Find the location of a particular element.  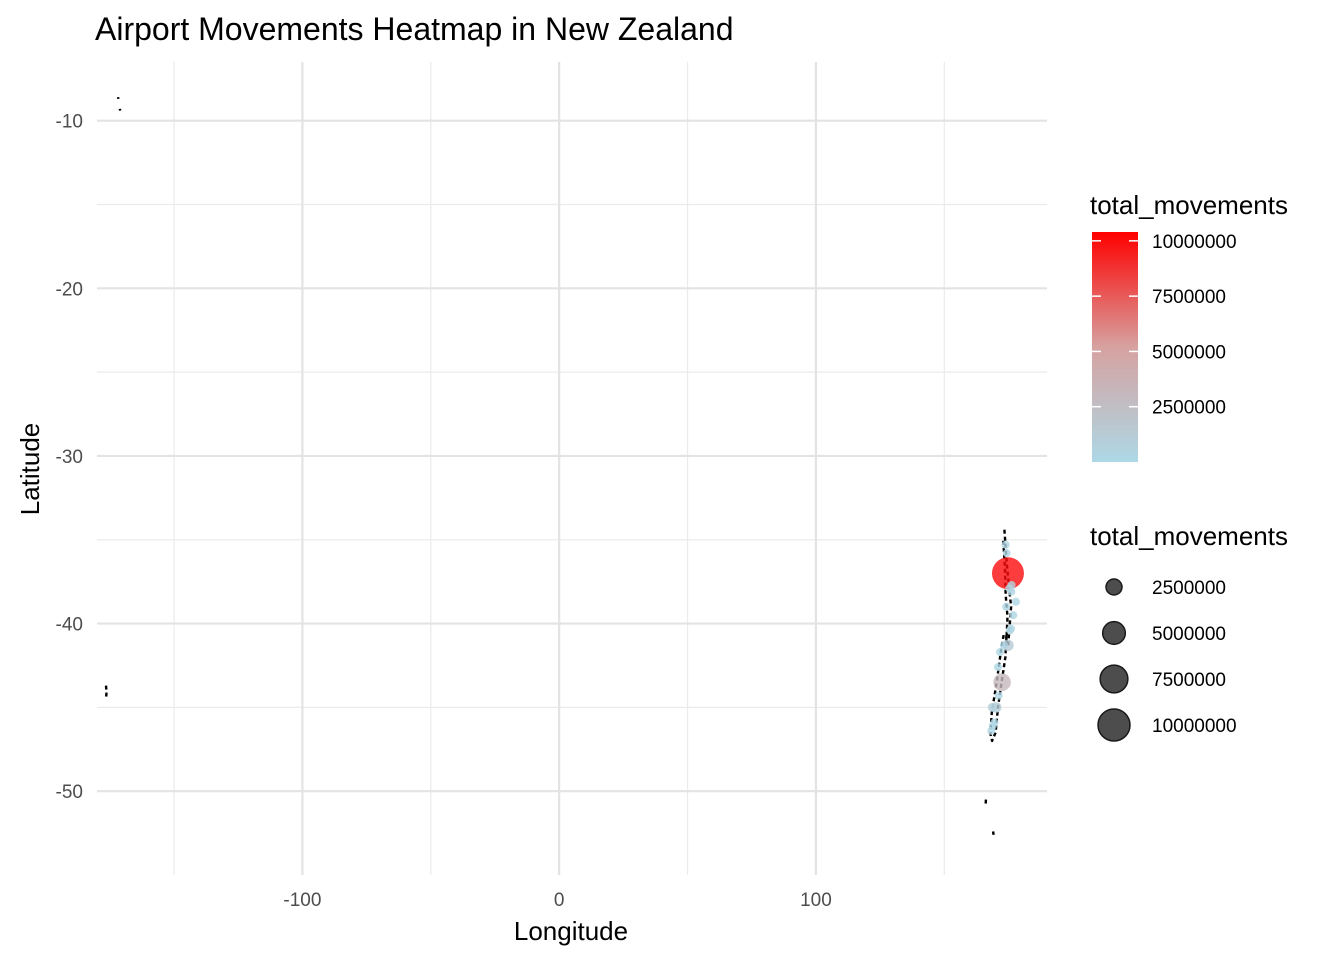

color-legend-label: 2500000 is located at coordinates (1189, 408).